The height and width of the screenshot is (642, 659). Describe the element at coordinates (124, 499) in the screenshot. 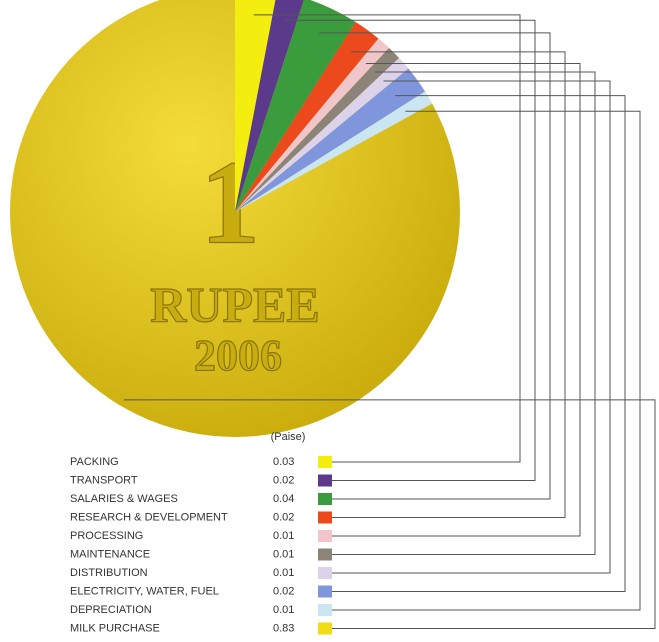

I see `legend-label: SALARIES & WAGES` at that location.